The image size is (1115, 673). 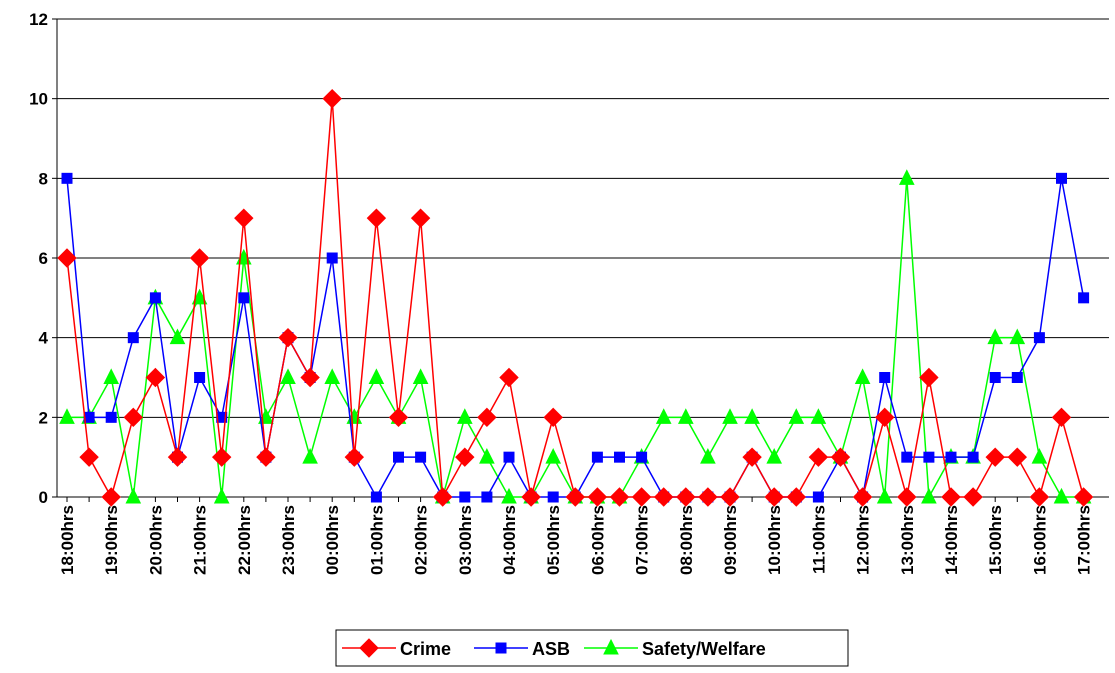 I want to click on x-tick-label: 22:00hrs, so click(x=244, y=540).